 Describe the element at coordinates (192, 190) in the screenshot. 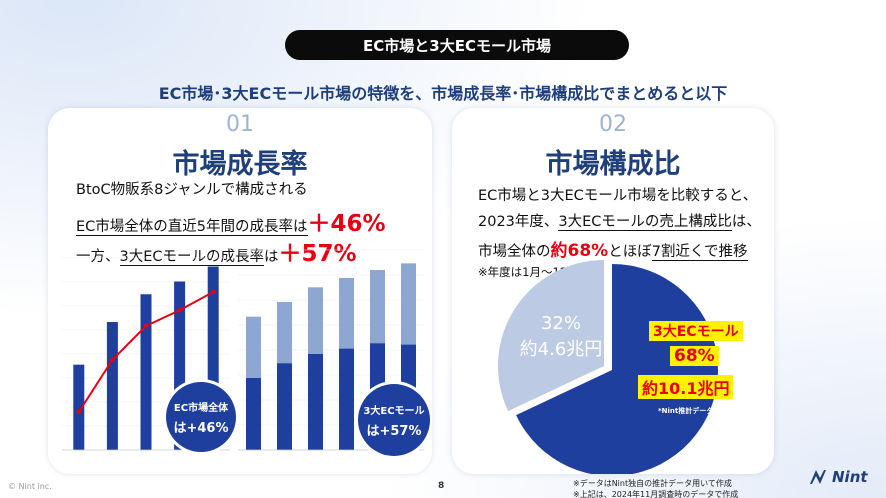

I see `description-line-1: BtoC物販系8ジャンルで構成される` at that location.